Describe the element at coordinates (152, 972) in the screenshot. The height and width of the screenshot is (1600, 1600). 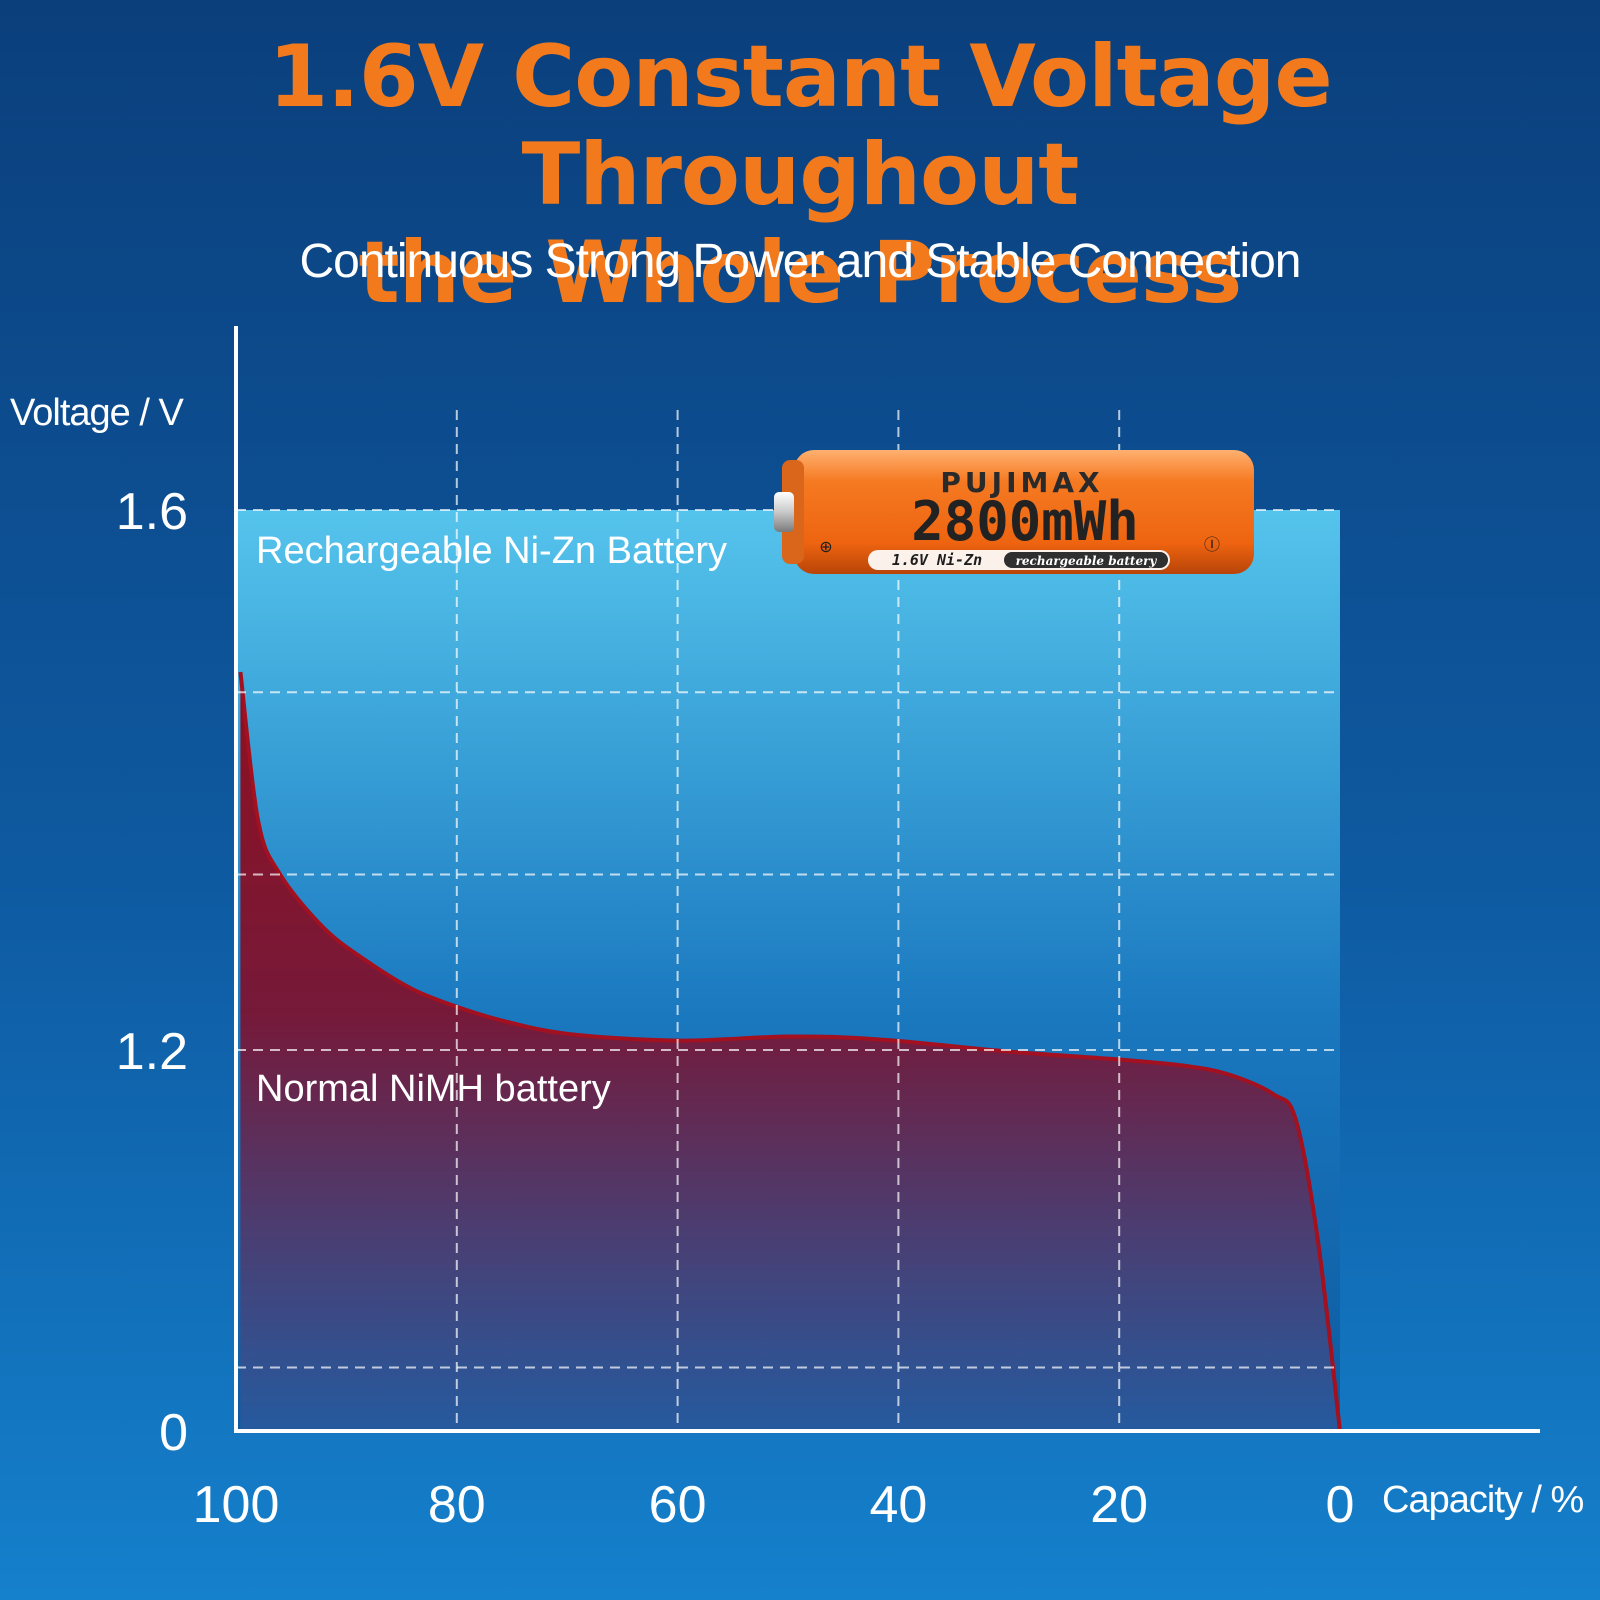
I see `y-tick-labels: 1.6 1.2 0` at that location.